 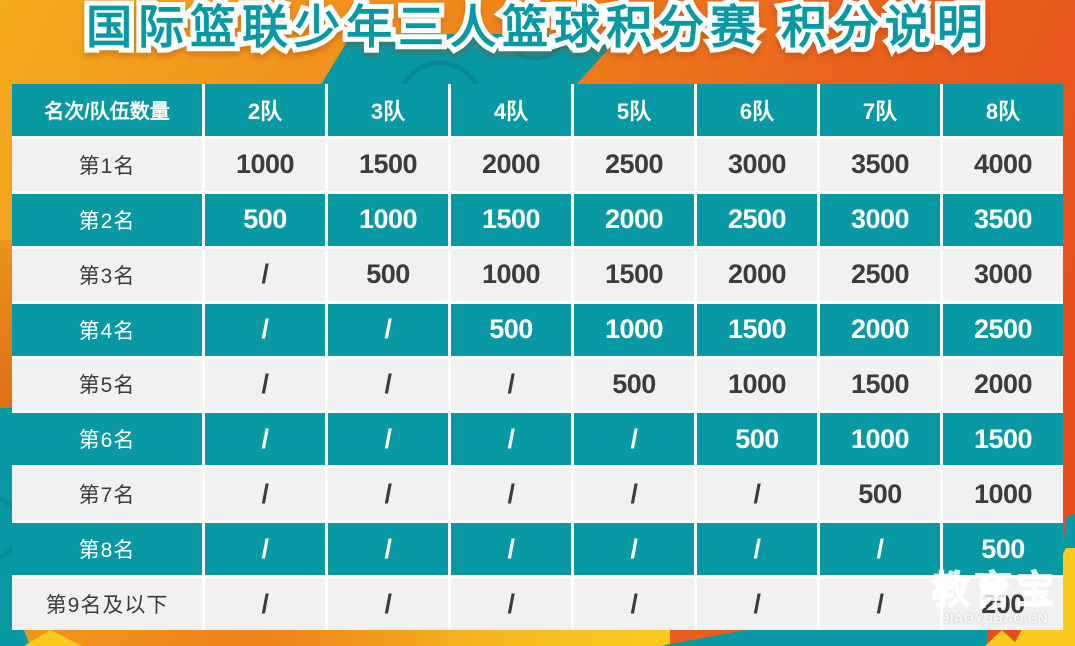 I want to click on page-title-text: 国际篮联少年三人篮球积分赛 积分说明, so click(x=537, y=27).